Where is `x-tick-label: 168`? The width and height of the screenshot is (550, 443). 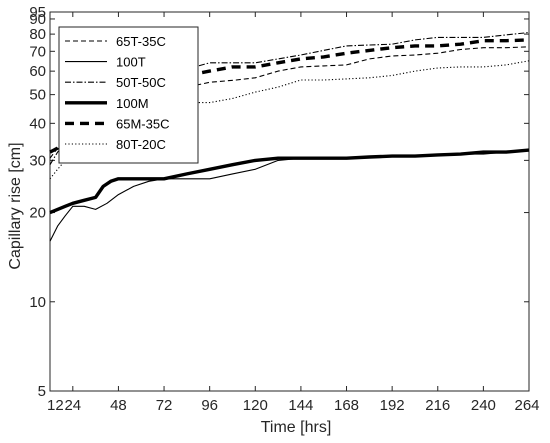 x-tick-label: 168 is located at coordinates (346, 405).